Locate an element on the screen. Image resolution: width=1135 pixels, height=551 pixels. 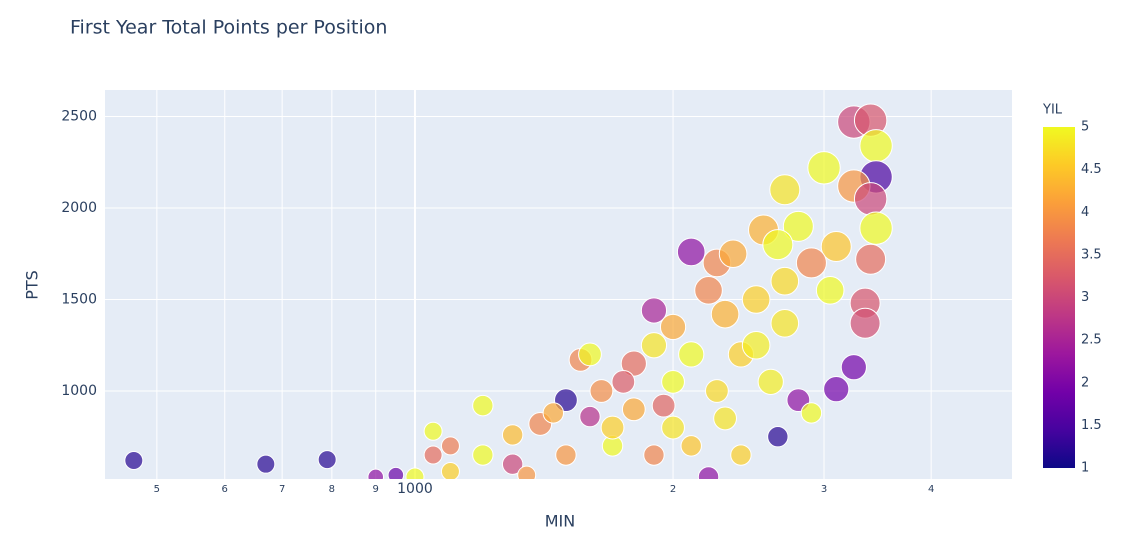
x-tick-label: 6 is located at coordinates (225, 489).